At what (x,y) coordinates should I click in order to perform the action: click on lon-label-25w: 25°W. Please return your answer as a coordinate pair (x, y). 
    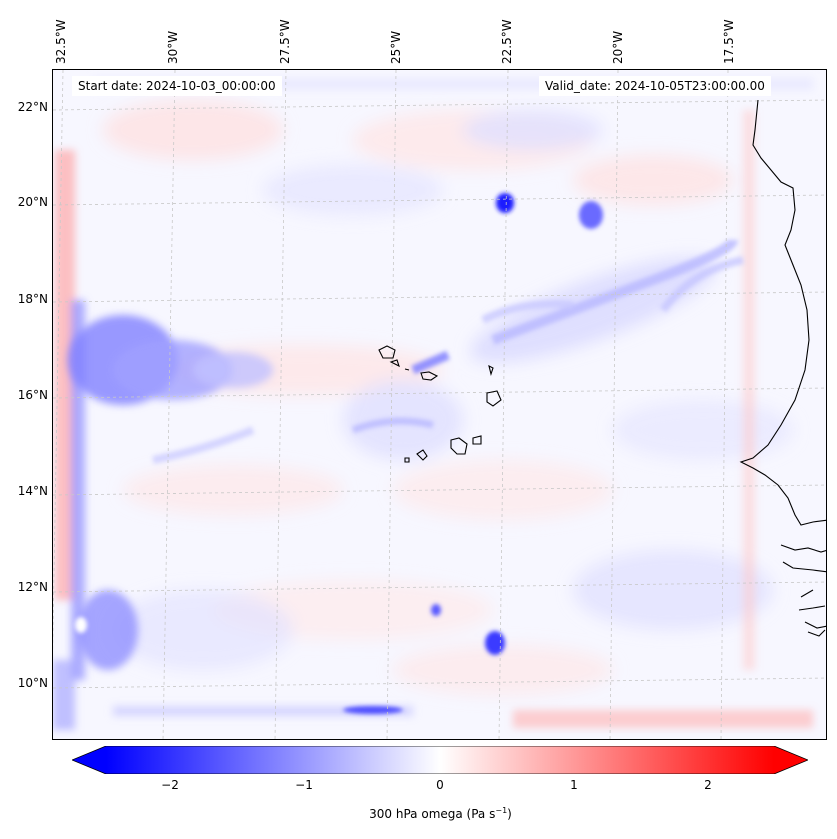
    Looking at the image, I should click on (396, 47).